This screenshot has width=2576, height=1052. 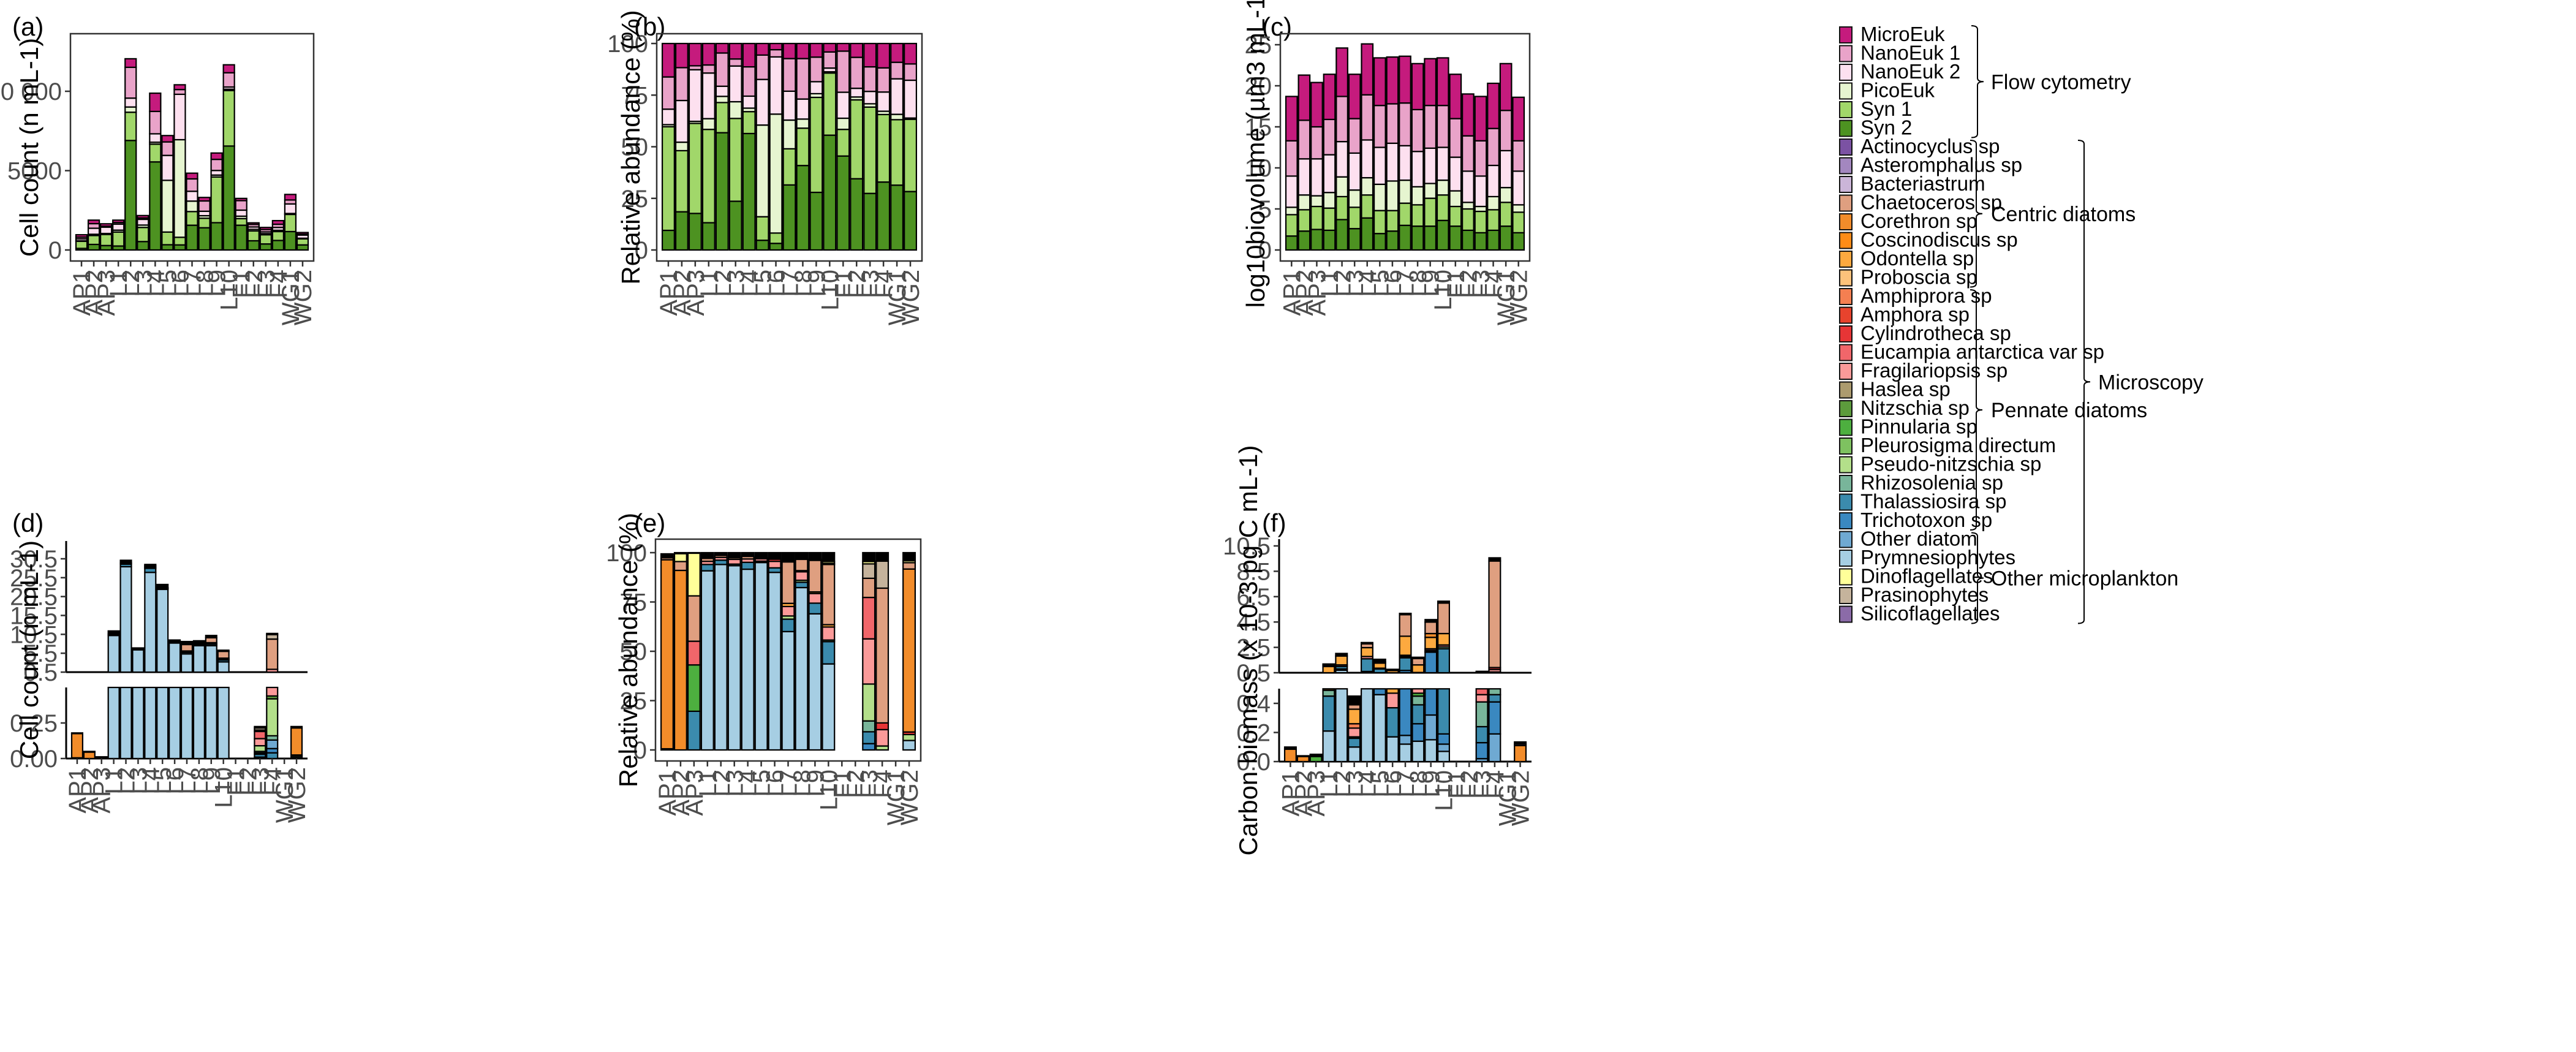 What do you see at coordinates (174, 723) in the screenshot?
I see `bar-L6-prymnesiophytes` at bounding box center [174, 723].